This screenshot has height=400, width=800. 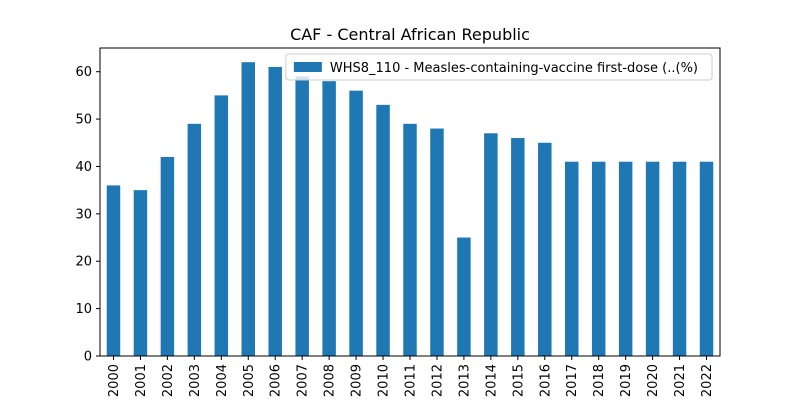 I want to click on bar-2005, so click(x=248, y=209).